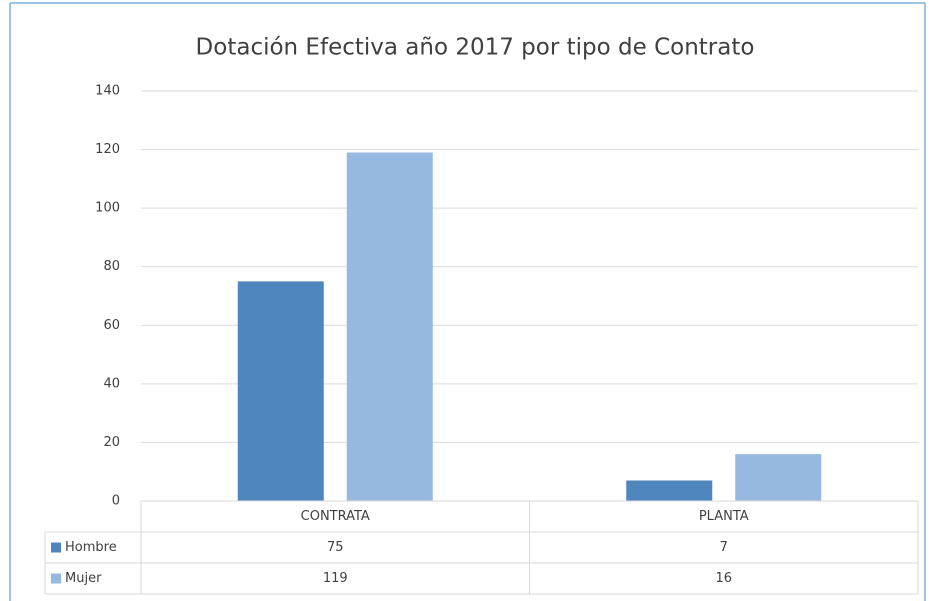 The width and height of the screenshot is (931, 601). Describe the element at coordinates (111, 325) in the screenshot. I see `y-tick-label: 60` at that location.